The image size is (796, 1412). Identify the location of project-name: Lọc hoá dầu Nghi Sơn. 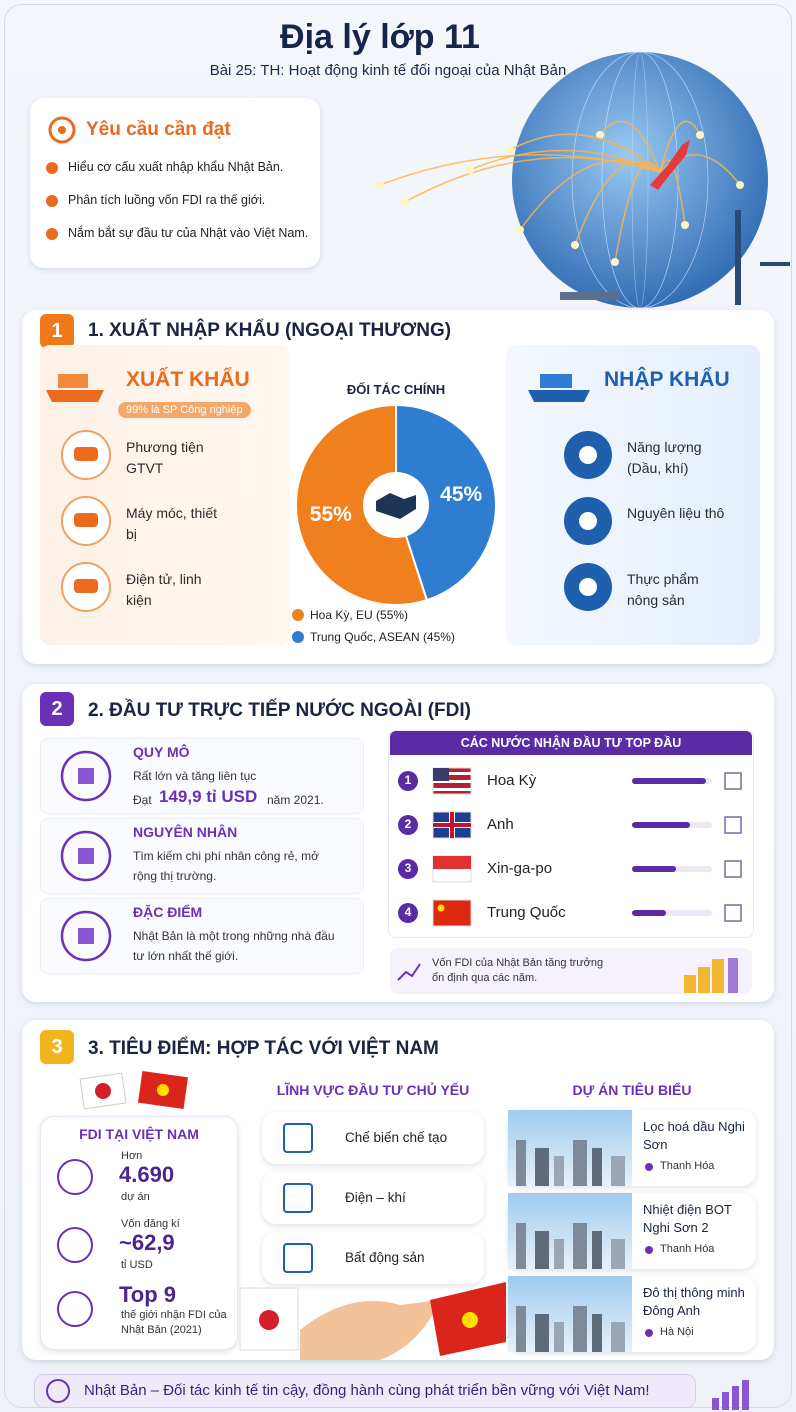
(694, 1135).